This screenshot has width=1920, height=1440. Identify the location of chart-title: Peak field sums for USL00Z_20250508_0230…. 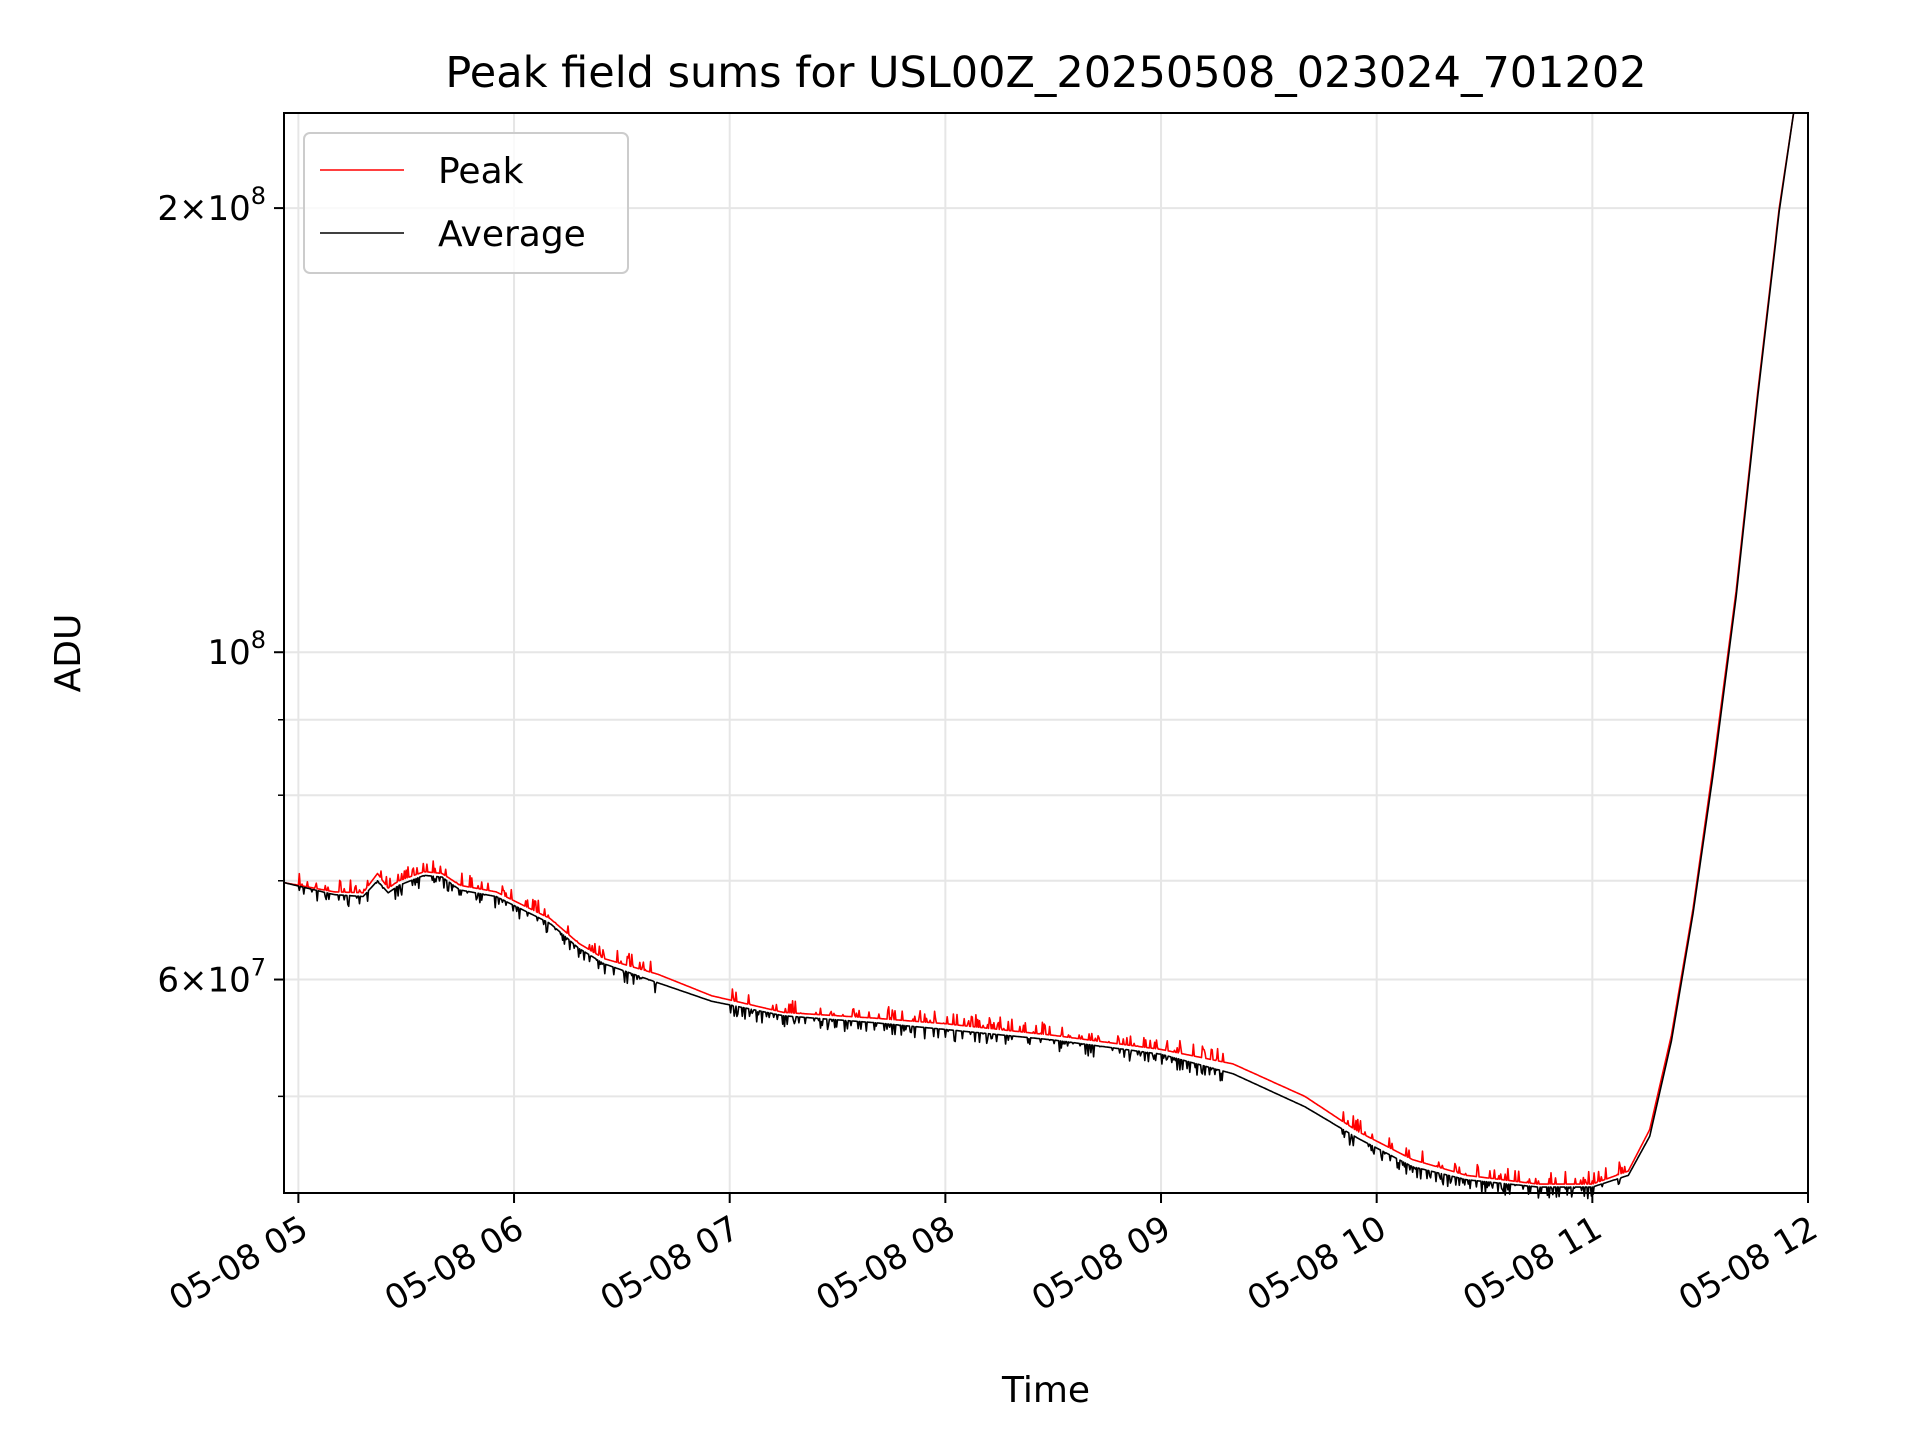
(1045, 73).